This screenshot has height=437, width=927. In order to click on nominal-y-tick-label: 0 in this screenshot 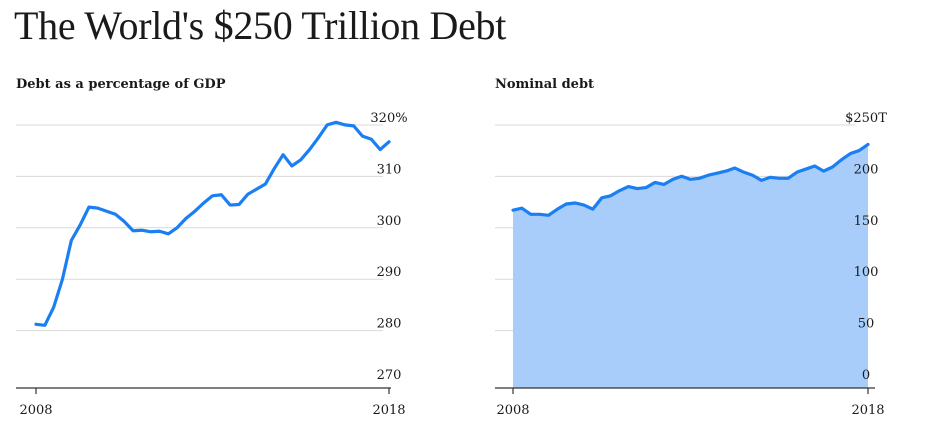, I will do `click(866, 375)`.